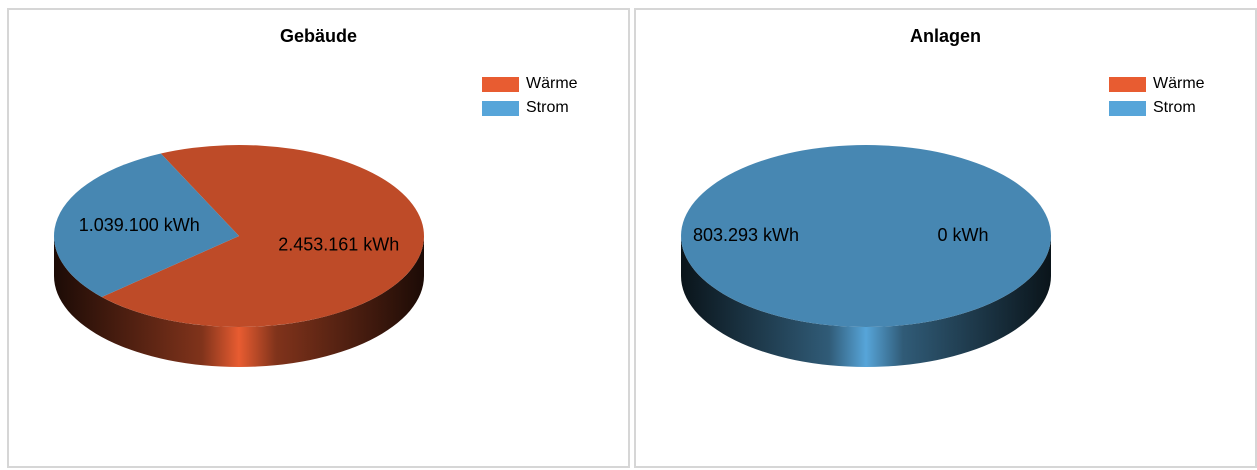 Image resolution: width=1257 pixels, height=470 pixels. Describe the element at coordinates (962, 235) in the screenshot. I see `data-label-waerme: 0 kWh` at that location.